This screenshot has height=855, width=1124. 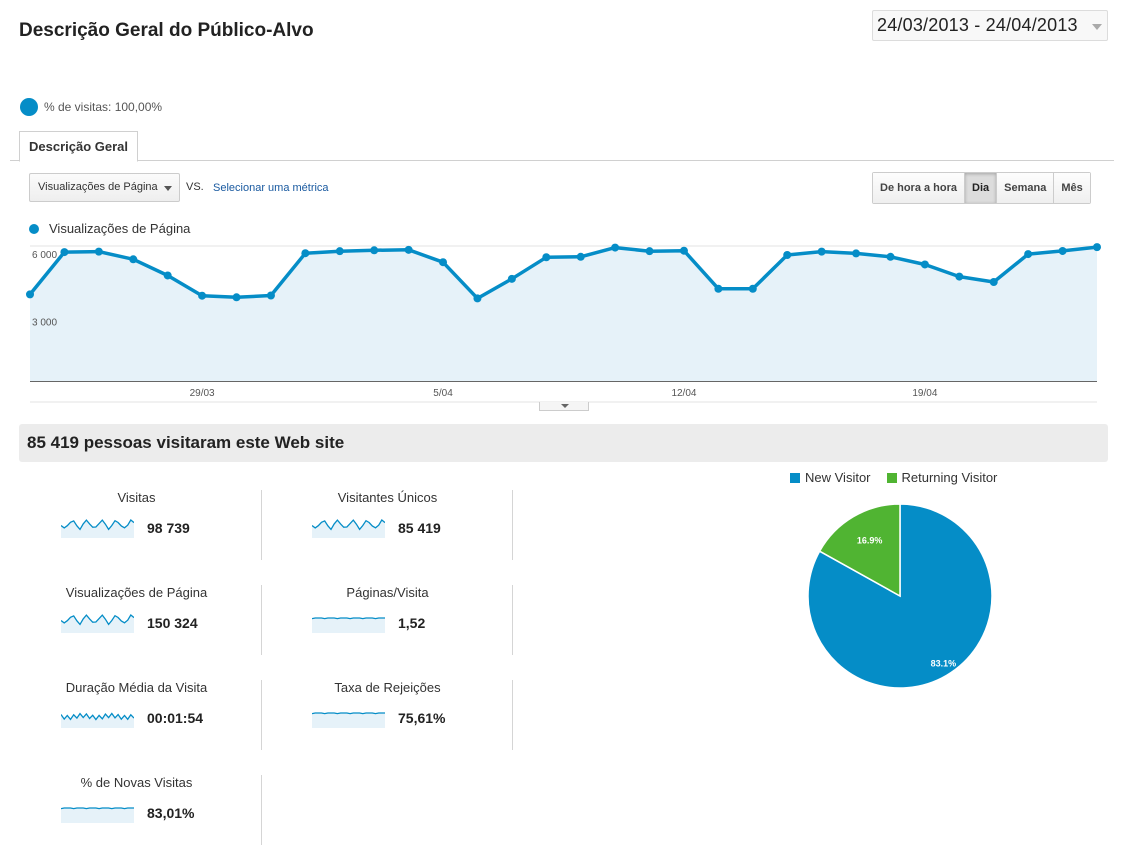 What do you see at coordinates (419, 528) in the screenshot?
I see `stat-value: 85 419` at bounding box center [419, 528].